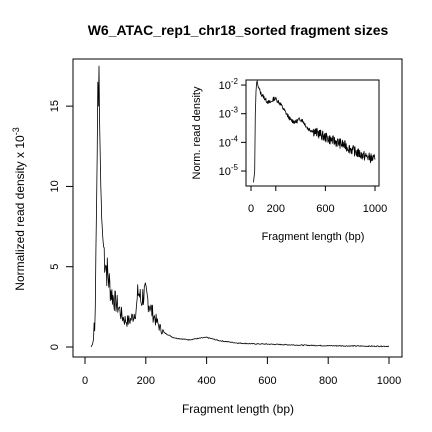 This screenshot has height=432, width=432. What do you see at coordinates (146, 381) in the screenshot?
I see `x-tick-label: 200` at bounding box center [146, 381].